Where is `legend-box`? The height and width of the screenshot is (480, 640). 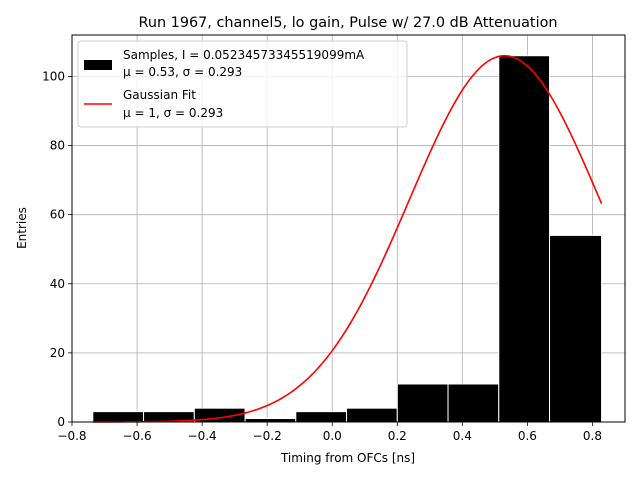 legend-box is located at coordinates (242, 84).